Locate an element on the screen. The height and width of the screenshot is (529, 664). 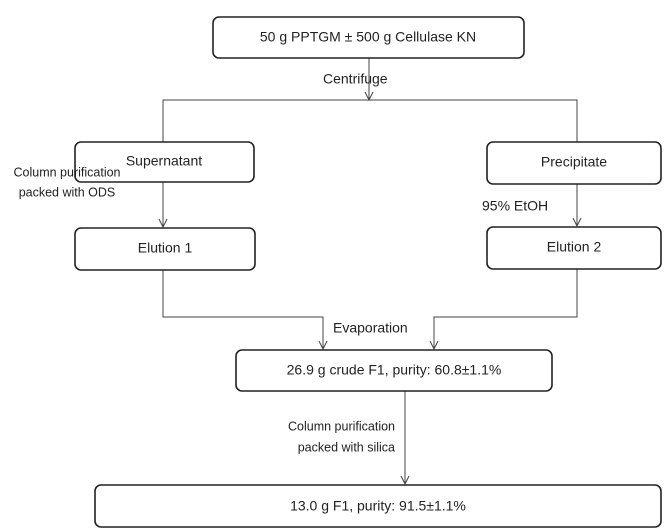
edge-label: Centrifuge is located at coordinates (355, 79).